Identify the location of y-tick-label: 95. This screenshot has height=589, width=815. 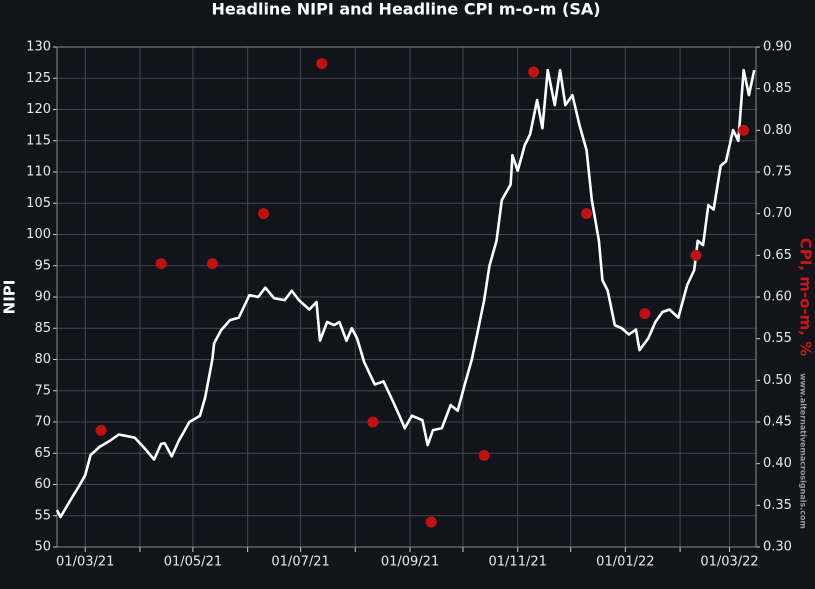
(42, 265).